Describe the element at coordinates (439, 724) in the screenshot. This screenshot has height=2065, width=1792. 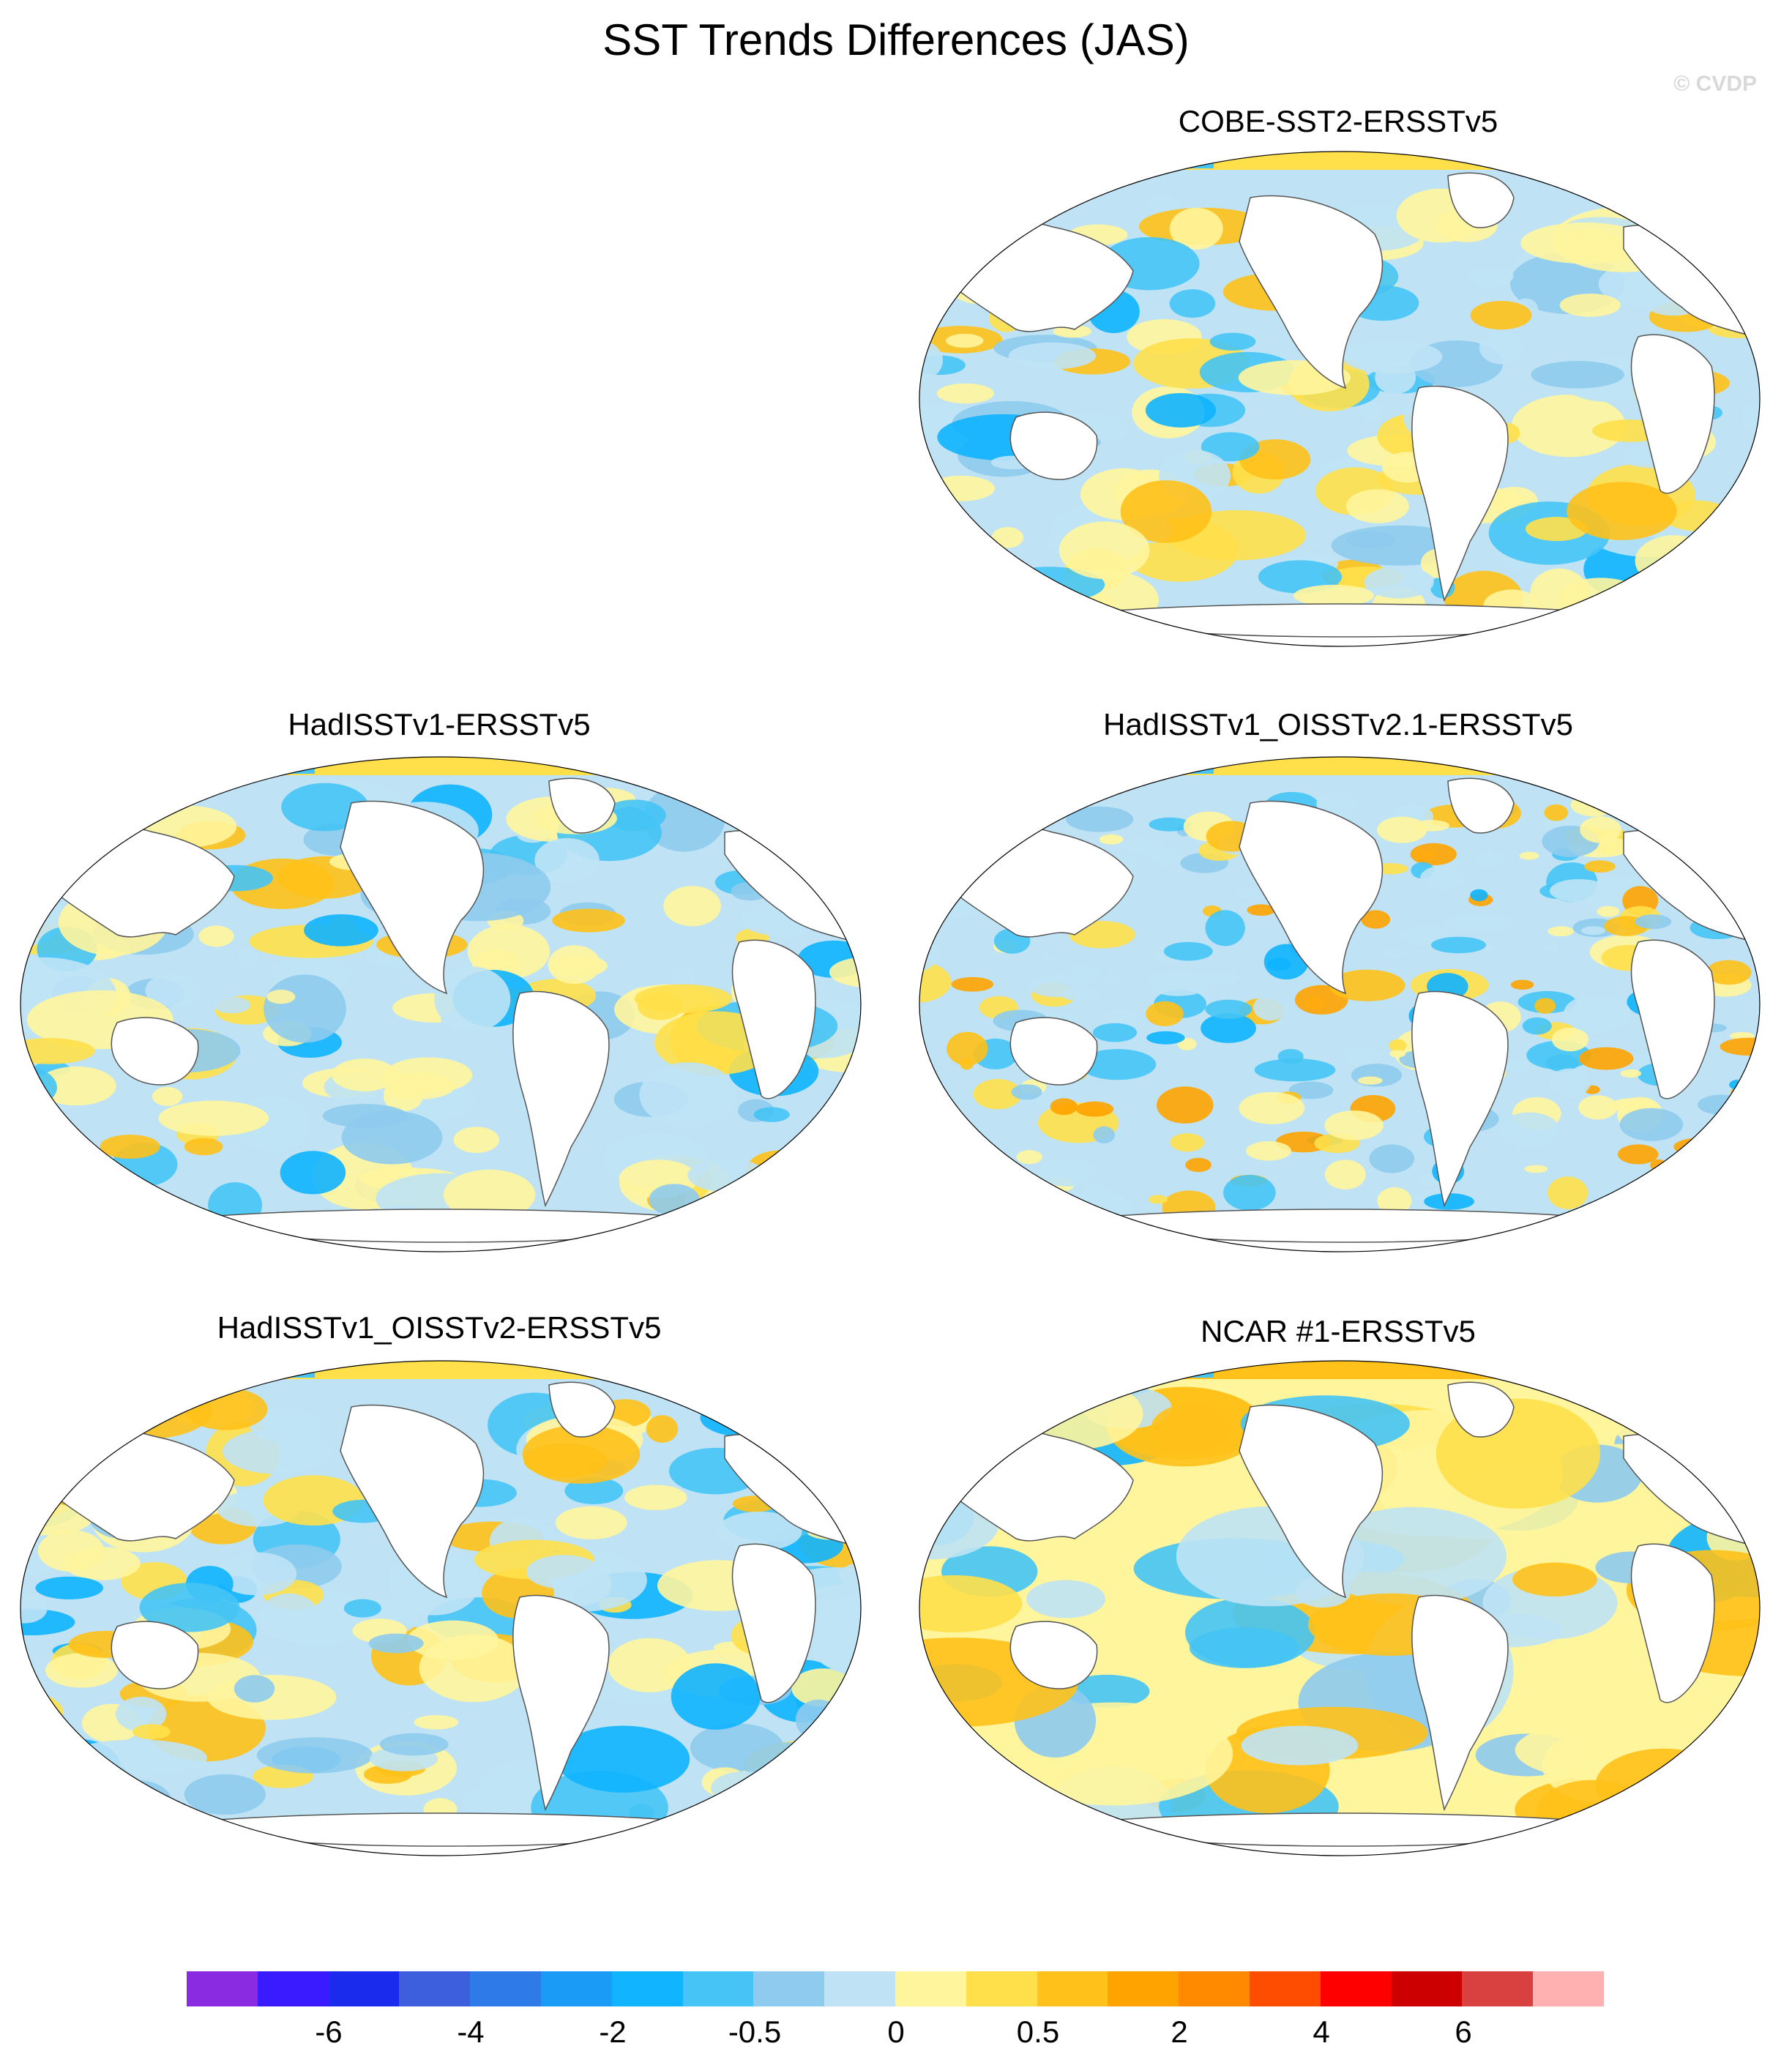
I see `panel-title-hadisst: HadISSTv1-ERSSTv5` at that location.